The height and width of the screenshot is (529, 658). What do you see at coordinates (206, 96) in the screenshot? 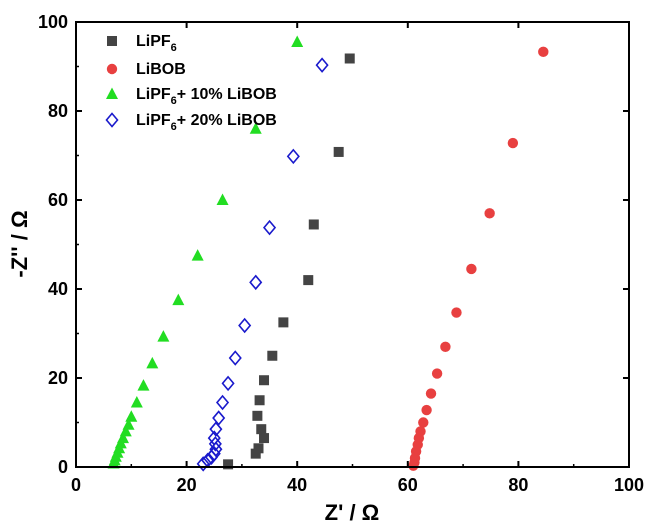
I see `legend-label: LiPF6+ 10% LiBOB` at bounding box center [206, 96].